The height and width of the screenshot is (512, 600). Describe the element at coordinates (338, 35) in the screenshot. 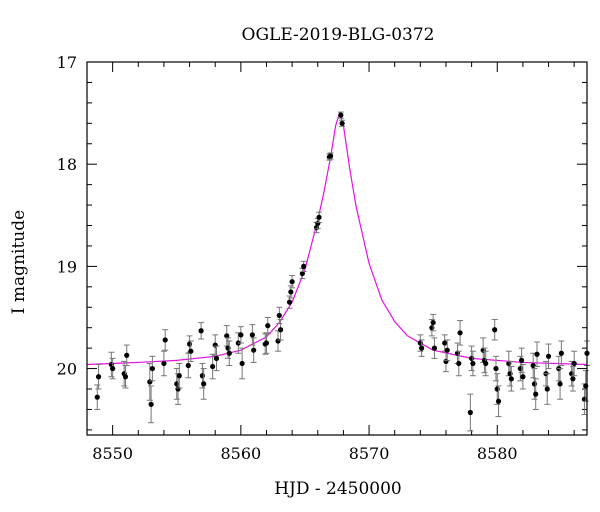

I see `chart-title: OGLE-2019-BLG-0372` at that location.